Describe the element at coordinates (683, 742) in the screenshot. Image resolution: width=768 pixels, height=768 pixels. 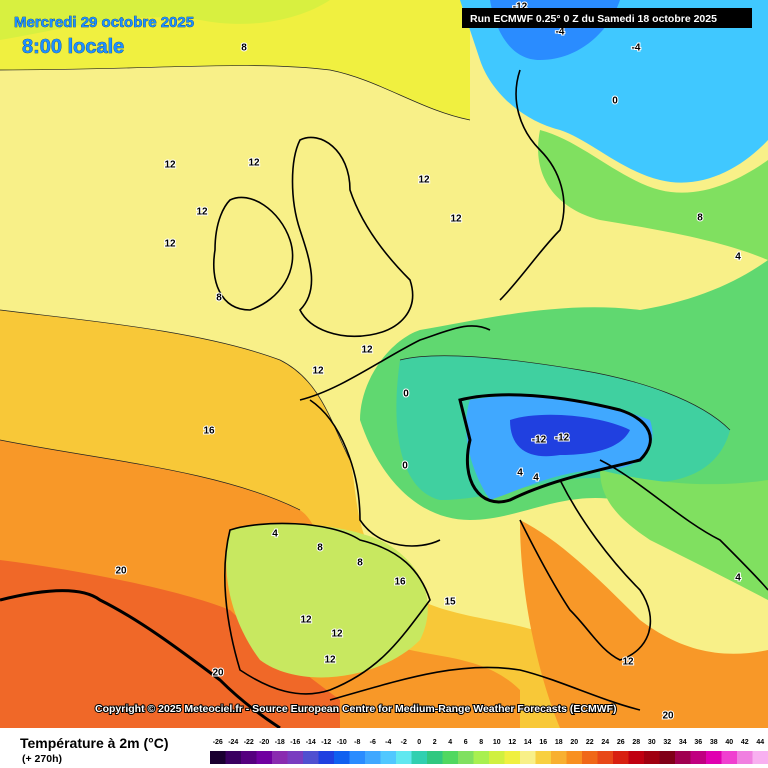
I see `scale-tick-label: 34` at that location.